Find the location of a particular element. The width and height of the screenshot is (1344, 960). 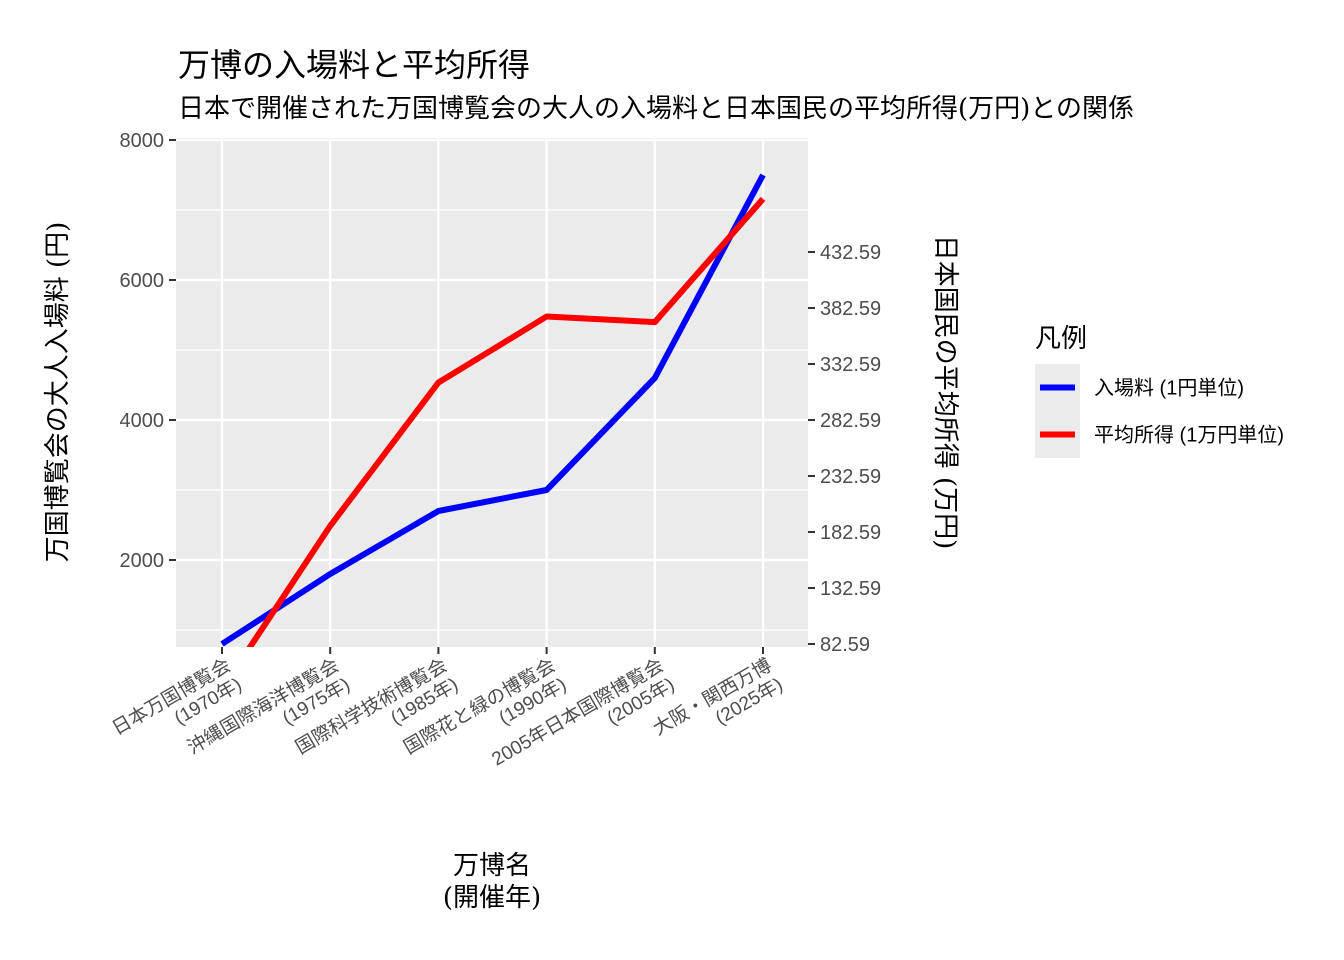

right-axis-tick-label: 282.59 is located at coordinates (850, 421).